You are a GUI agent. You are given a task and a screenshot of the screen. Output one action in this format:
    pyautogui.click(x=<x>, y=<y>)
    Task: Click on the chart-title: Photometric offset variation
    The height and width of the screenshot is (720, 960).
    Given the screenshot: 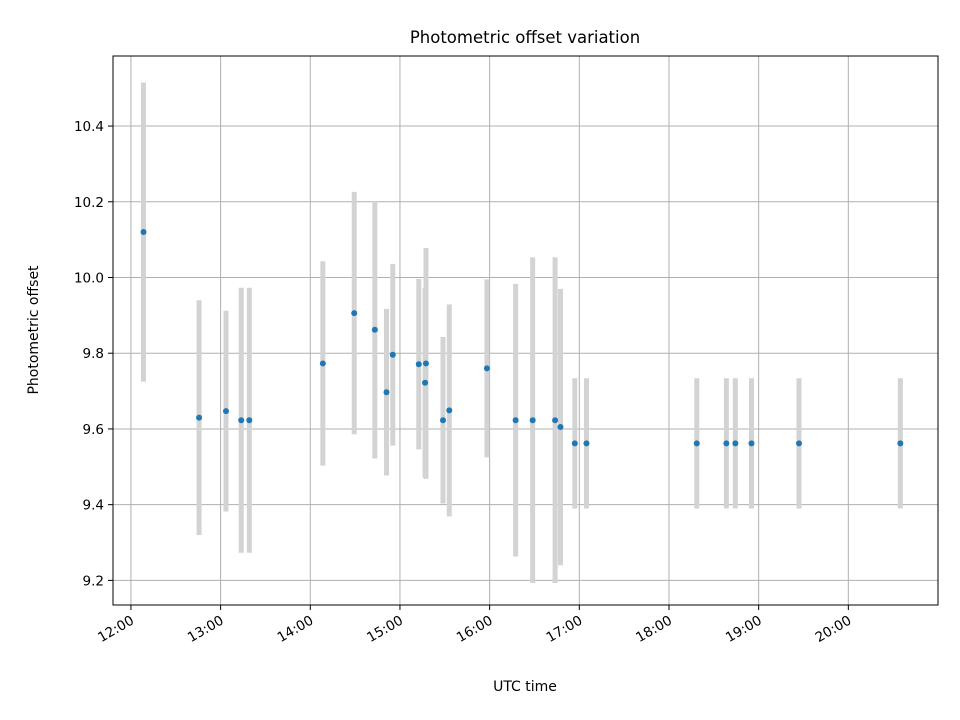 What is the action you would take?
    pyautogui.click(x=525, y=37)
    